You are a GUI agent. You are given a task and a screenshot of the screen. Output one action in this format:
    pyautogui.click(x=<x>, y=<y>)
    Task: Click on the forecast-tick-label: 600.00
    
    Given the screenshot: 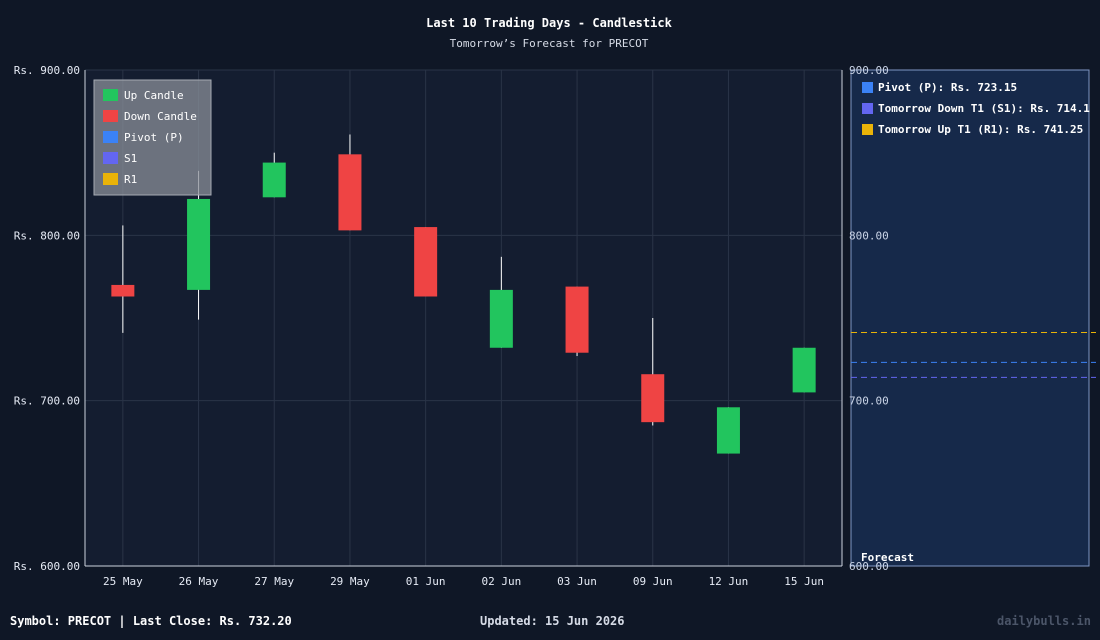 What is the action you would take?
    pyautogui.click(x=869, y=566)
    